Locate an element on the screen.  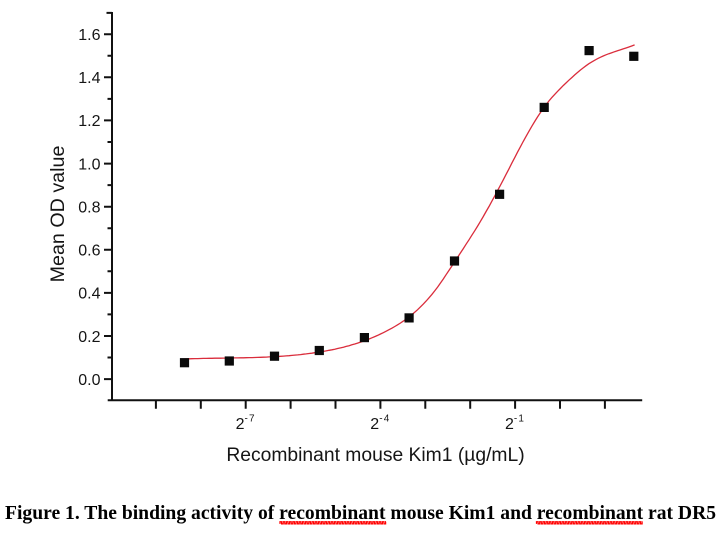
svg-text: Recombinant mouse Kim1 (µg/mL) is located at coordinates (375, 455).